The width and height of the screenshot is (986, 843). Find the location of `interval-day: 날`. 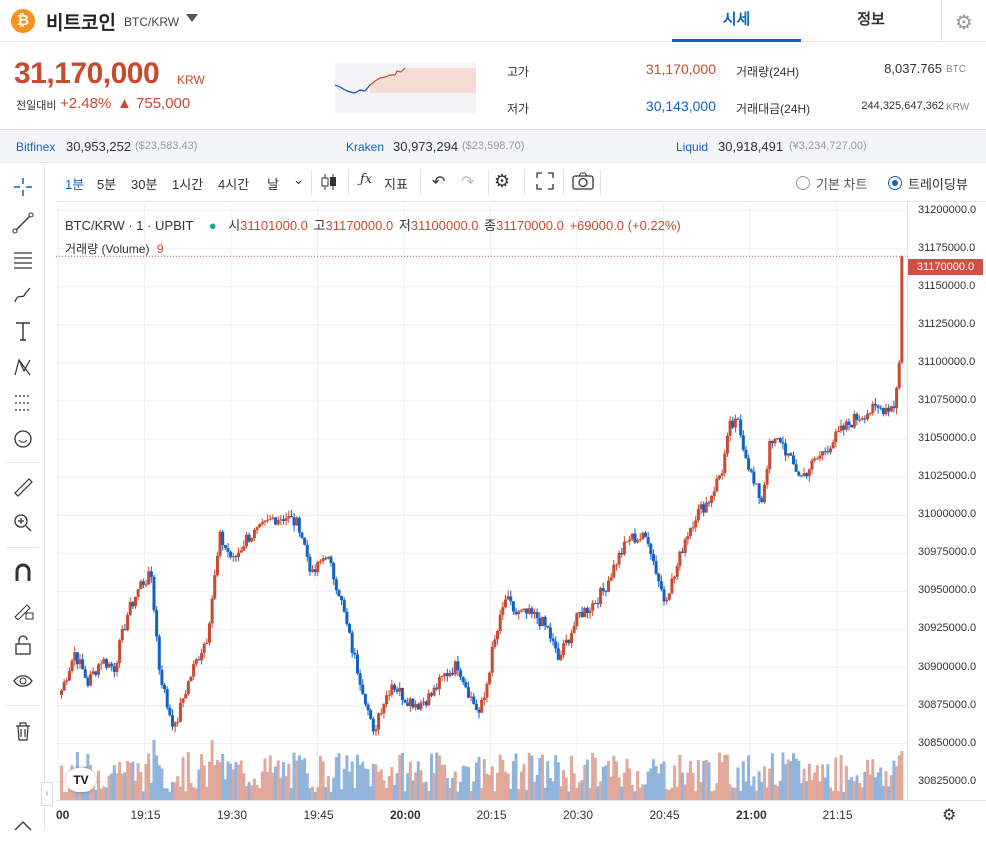

interval-day: 날 is located at coordinates (273, 184).